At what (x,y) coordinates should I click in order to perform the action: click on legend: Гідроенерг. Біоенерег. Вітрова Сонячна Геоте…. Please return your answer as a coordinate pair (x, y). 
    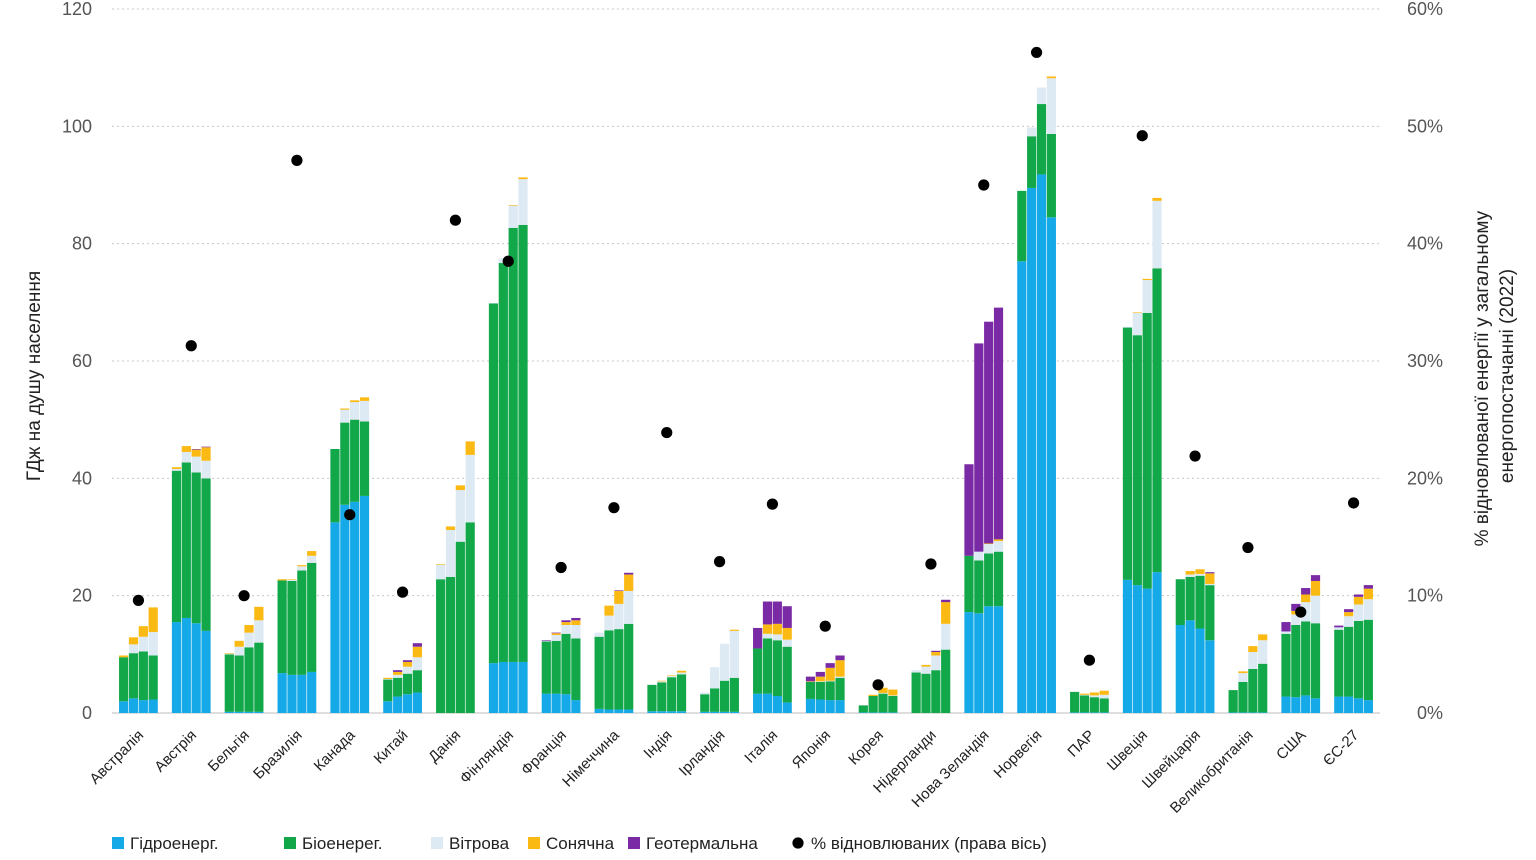
    Looking at the image, I should click on (579, 843).